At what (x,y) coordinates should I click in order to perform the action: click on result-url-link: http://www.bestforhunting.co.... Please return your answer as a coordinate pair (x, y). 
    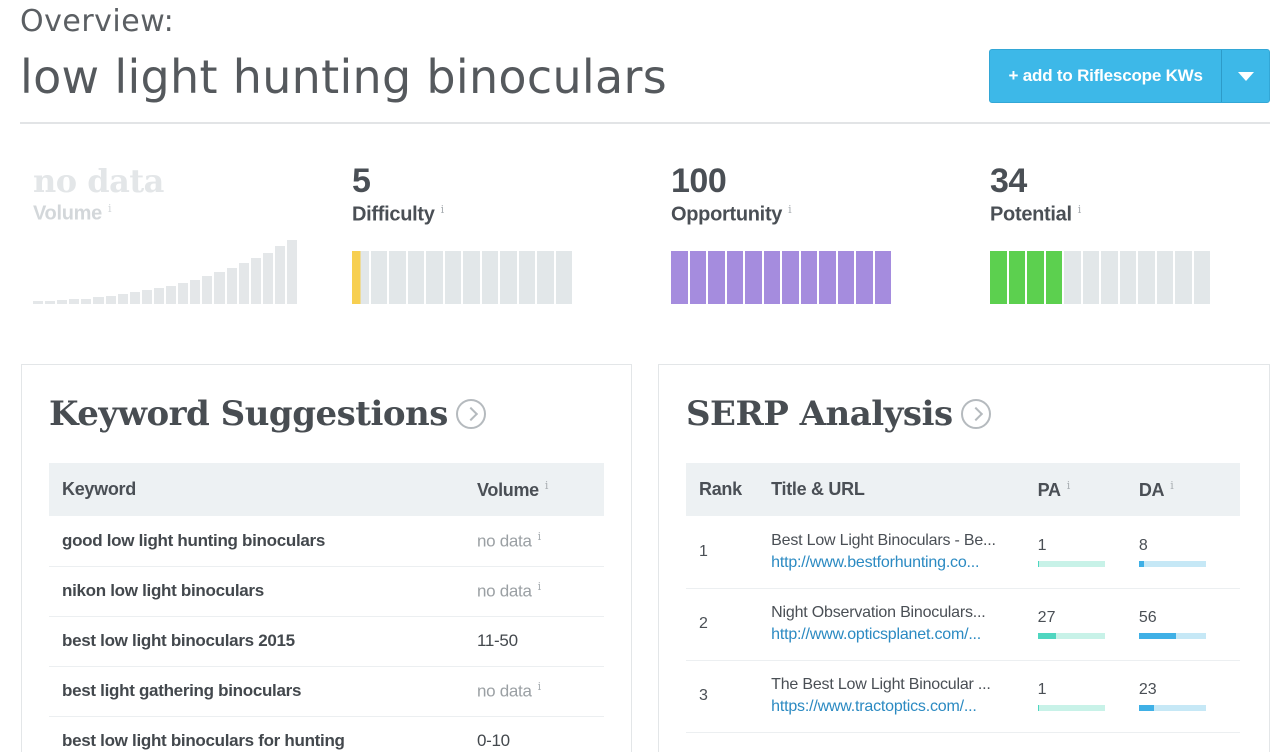
    Looking at the image, I should click on (875, 562).